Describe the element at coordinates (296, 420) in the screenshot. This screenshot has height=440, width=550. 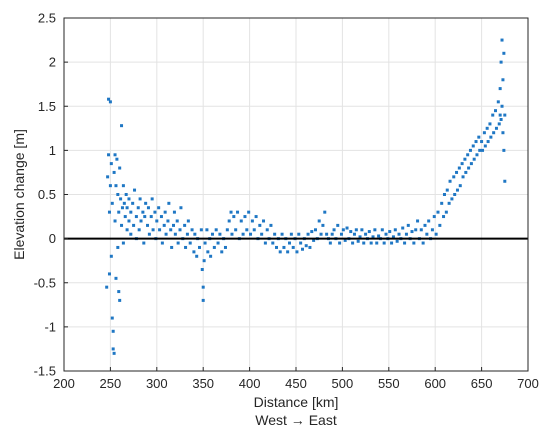
I see `x-axis-direction-label: West → East` at that location.